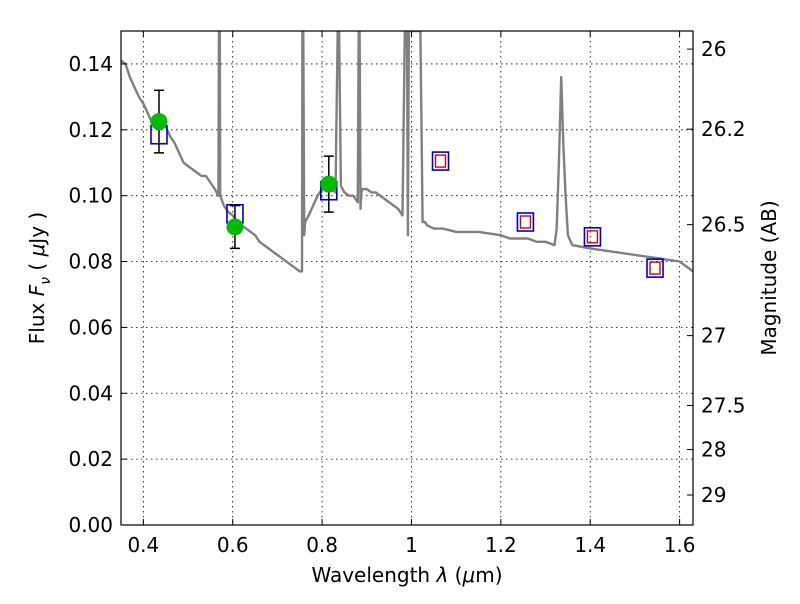 The width and height of the screenshot is (800, 604). What do you see at coordinates (90, 64) in the screenshot?
I see `y-tick-label: 0.14` at bounding box center [90, 64].